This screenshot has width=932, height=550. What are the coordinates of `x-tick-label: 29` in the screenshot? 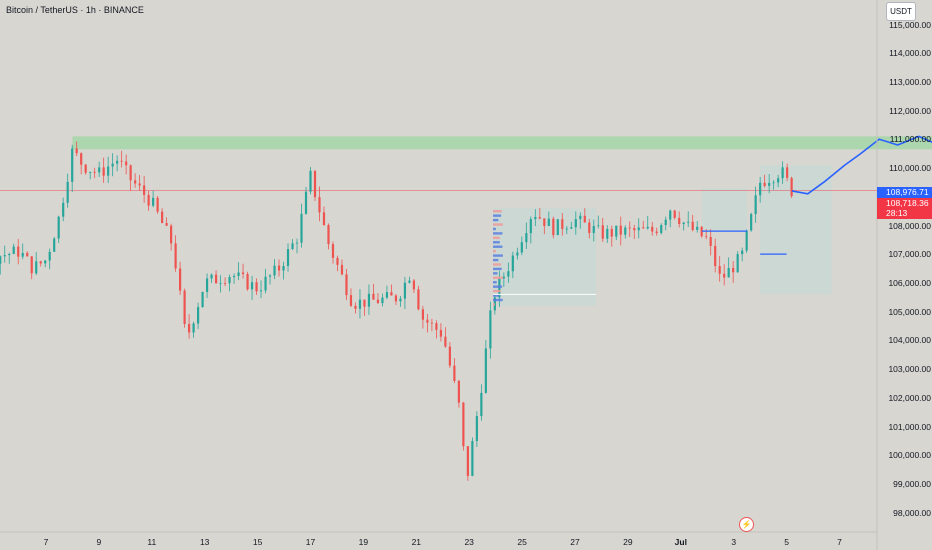 It's located at (628, 542).